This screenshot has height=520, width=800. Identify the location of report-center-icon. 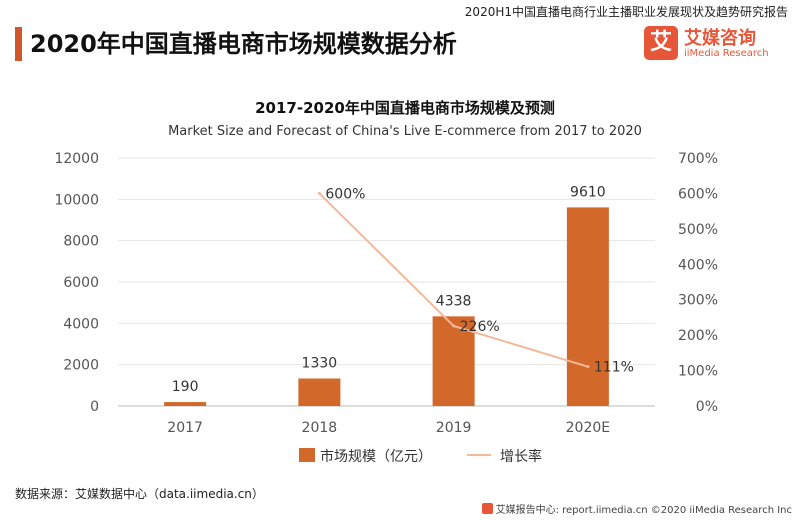
(487, 508).